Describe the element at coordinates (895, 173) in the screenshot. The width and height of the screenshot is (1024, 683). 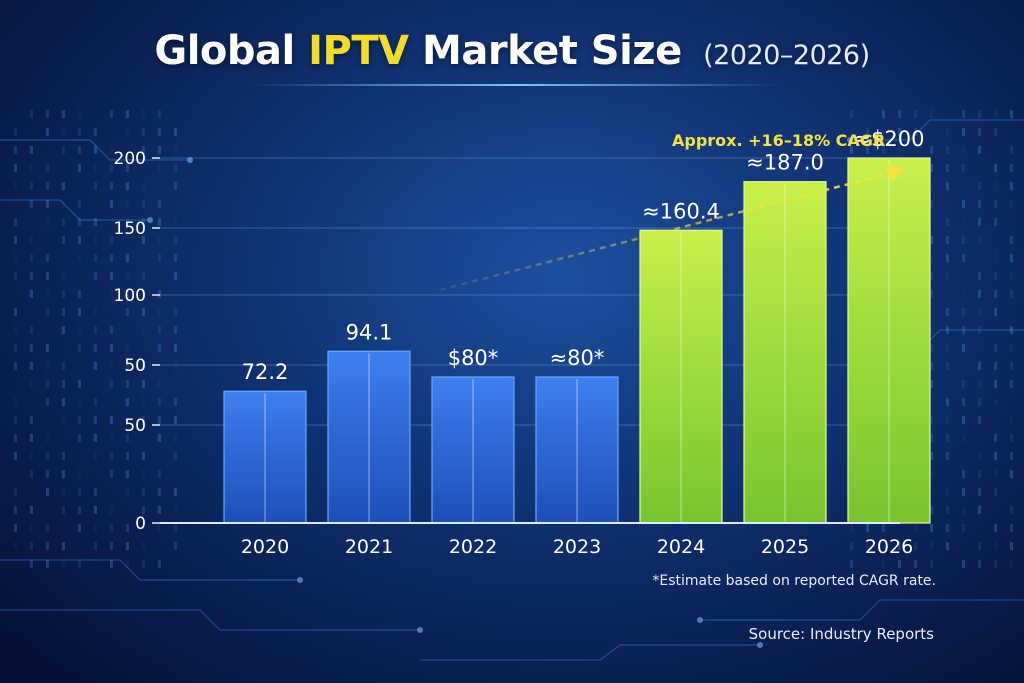
I see `cagr-arrow-head` at that location.